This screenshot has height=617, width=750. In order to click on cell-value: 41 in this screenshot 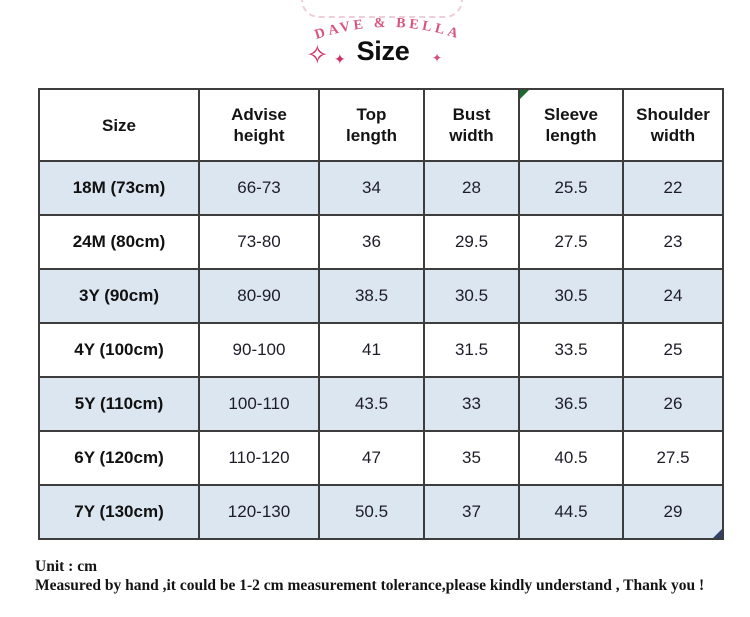, I will do `click(371, 349)`.